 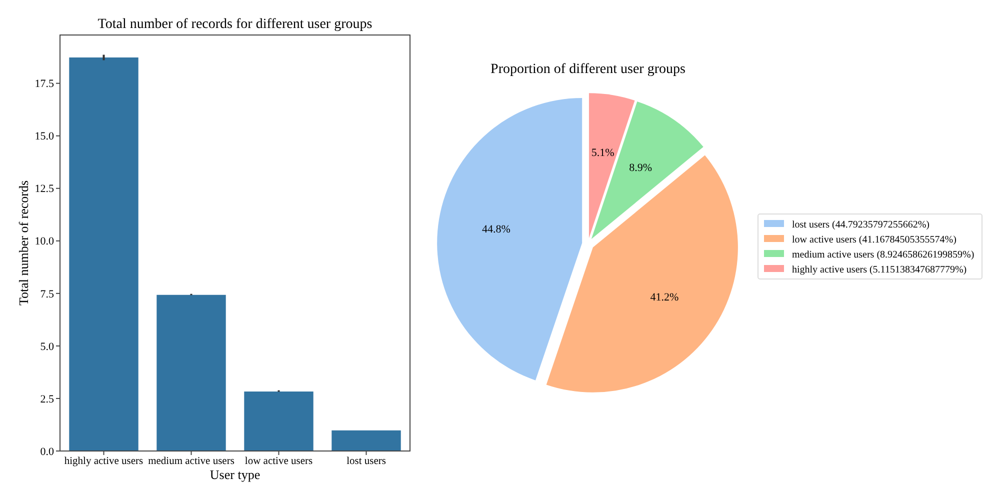 I want to click on data-label: 8.9%, so click(x=640, y=168).